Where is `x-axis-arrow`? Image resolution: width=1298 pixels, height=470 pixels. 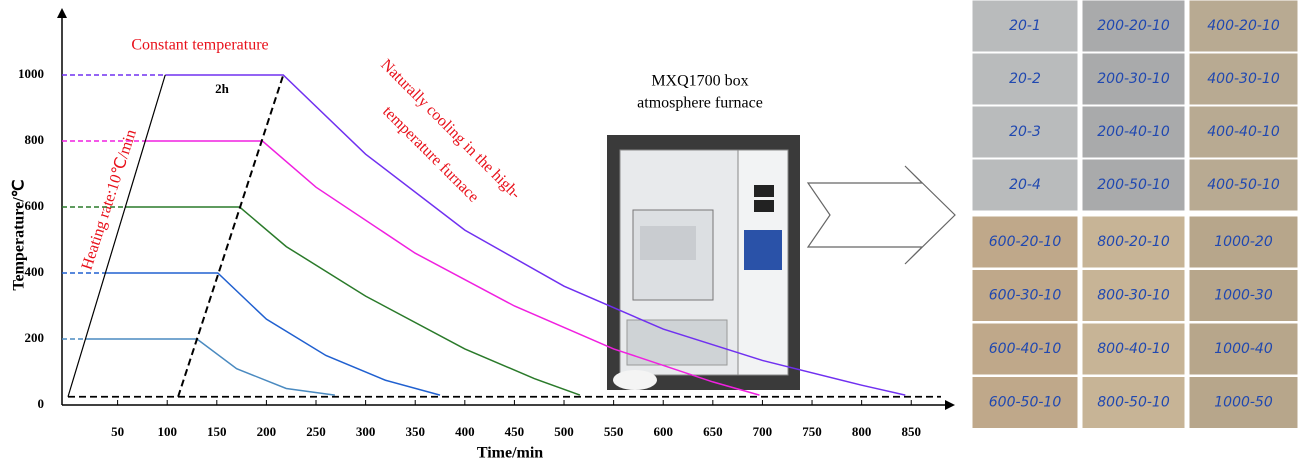 x-axis-arrow is located at coordinates (950, 405).